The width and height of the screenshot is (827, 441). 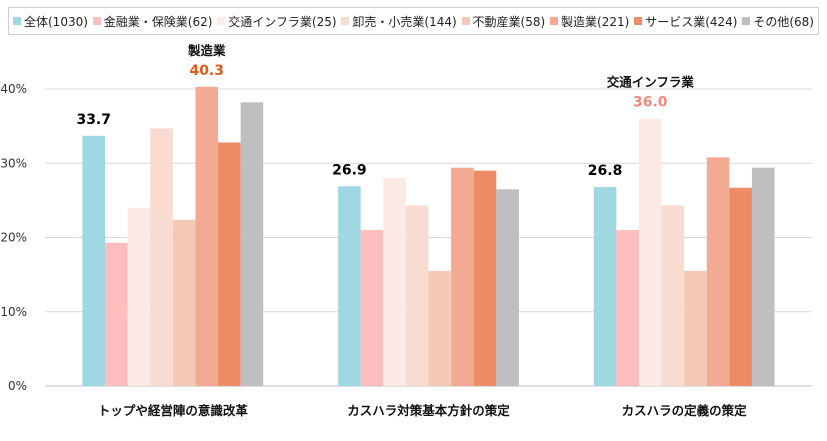 I want to click on legend-label: 不動産業(58), so click(x=509, y=21).